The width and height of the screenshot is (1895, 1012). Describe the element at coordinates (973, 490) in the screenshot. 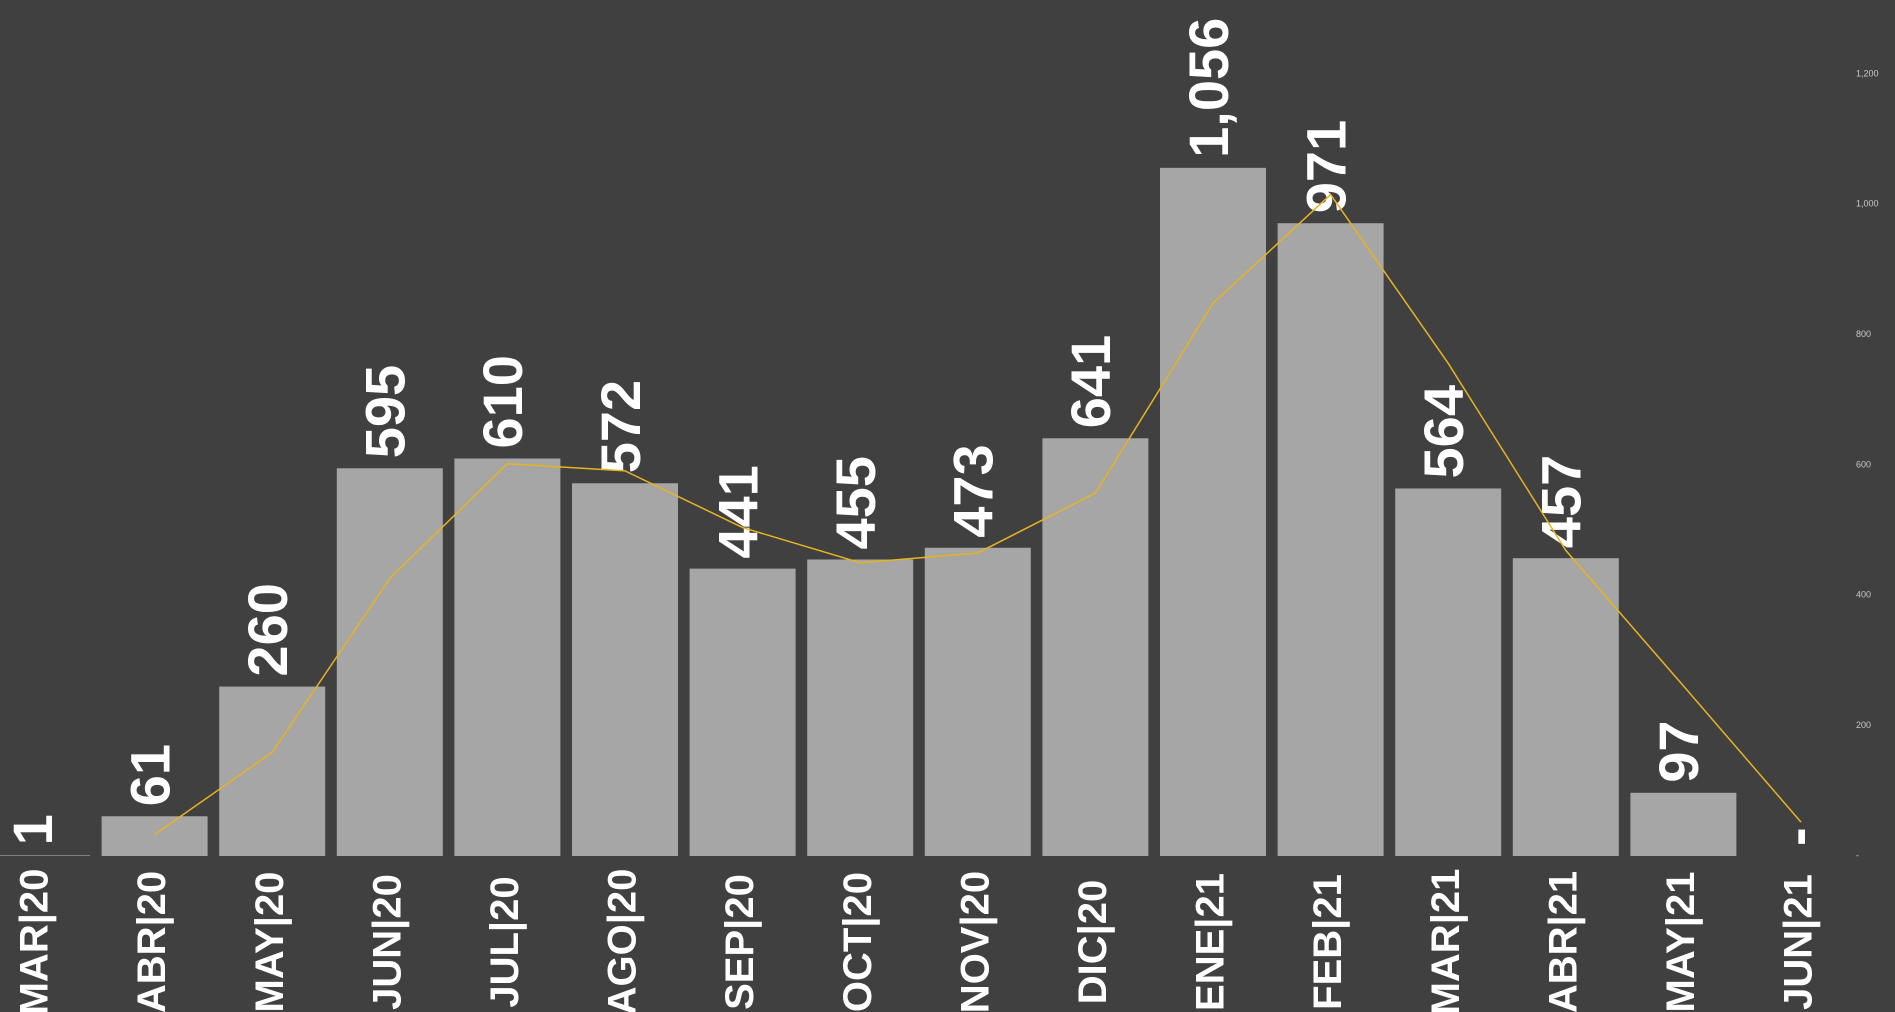

I see `value-label: 473` at that location.